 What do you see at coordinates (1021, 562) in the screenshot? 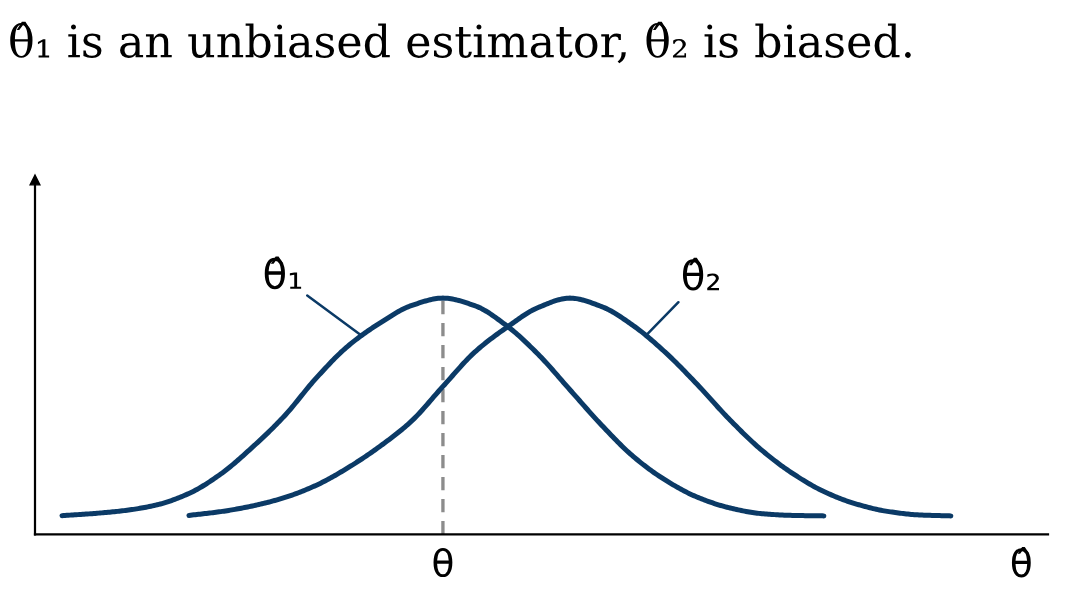
I see `x-axis-title: θ̂` at bounding box center [1021, 562].